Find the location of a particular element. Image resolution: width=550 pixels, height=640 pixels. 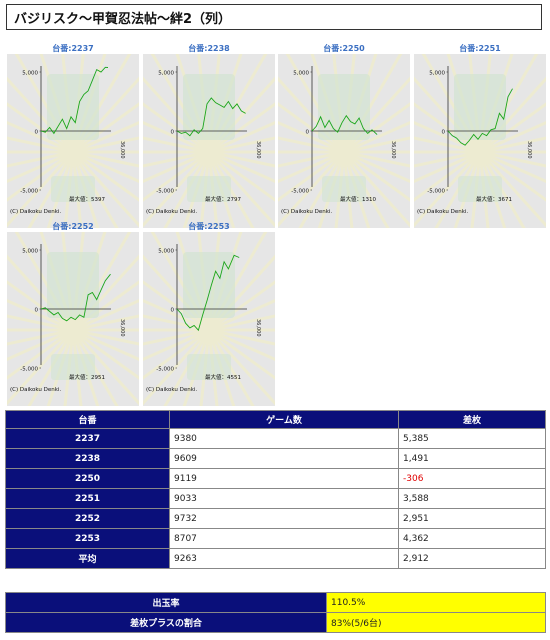

summary-value: 110.5% is located at coordinates (436, 602).